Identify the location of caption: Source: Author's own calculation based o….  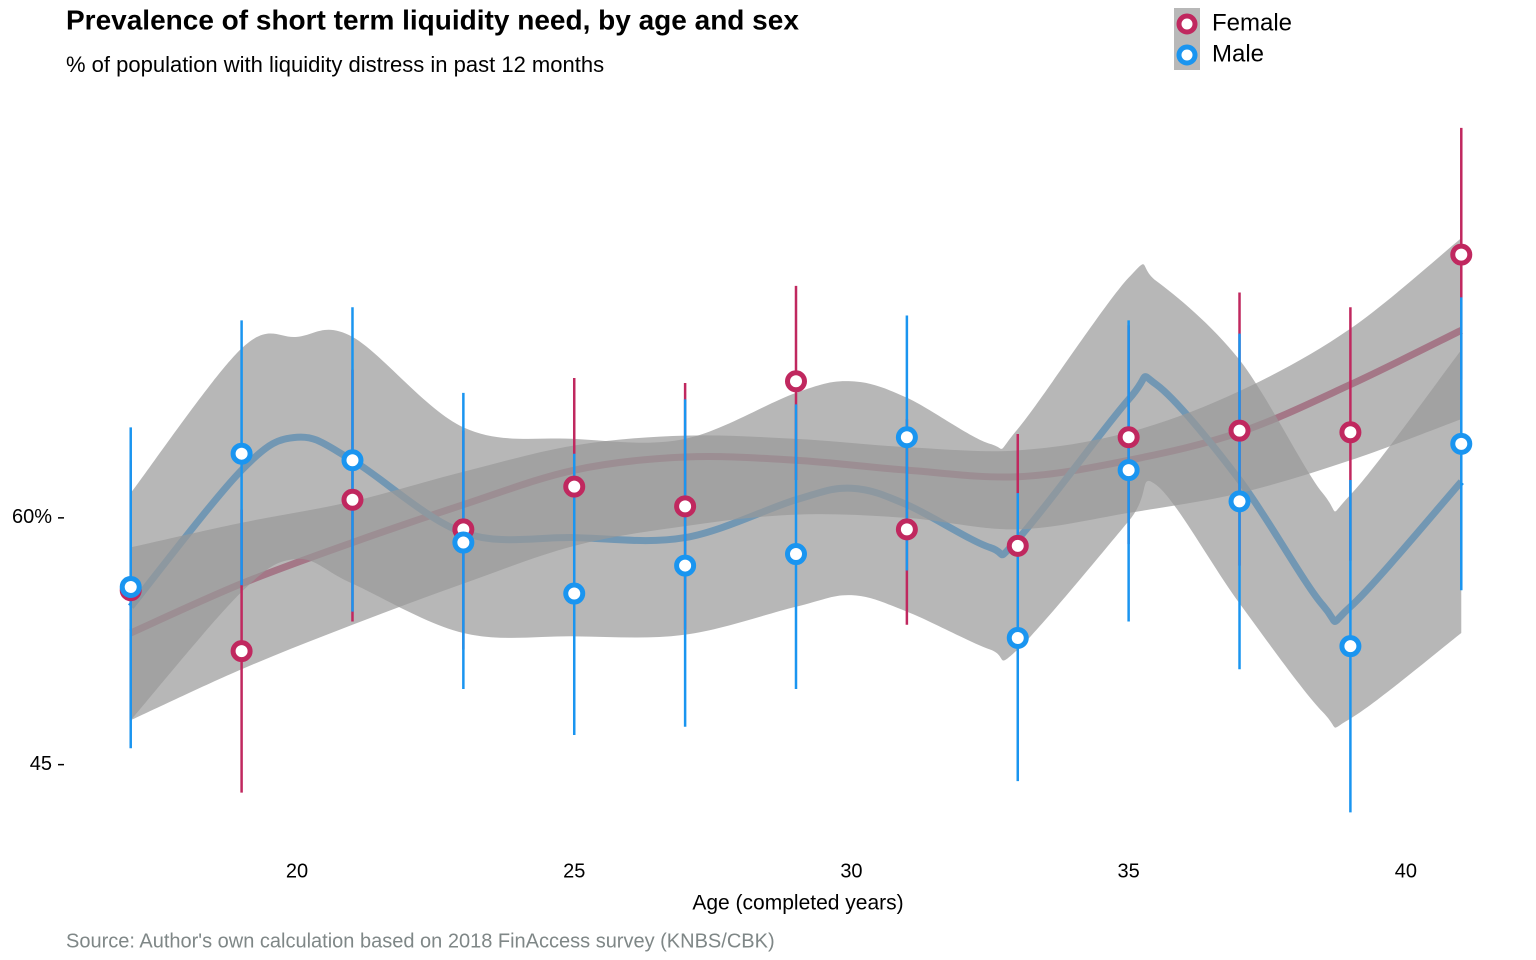
(420, 941).